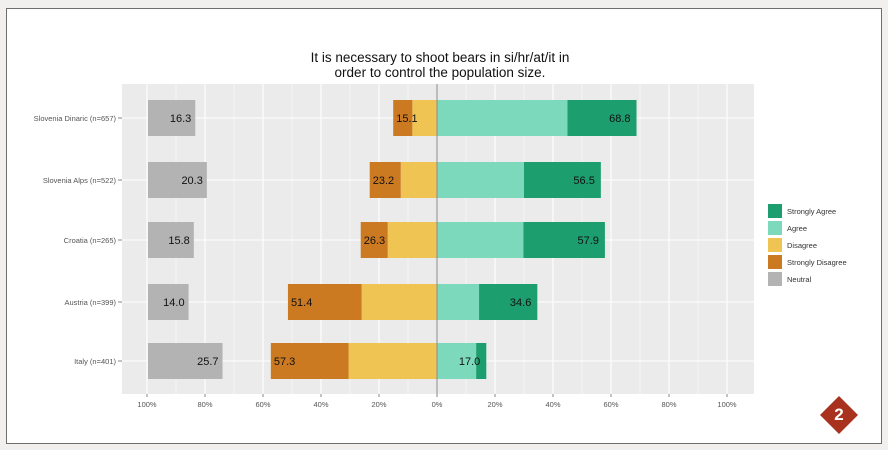 Image resolution: width=888 pixels, height=450 pixels. Describe the element at coordinates (520, 303) in the screenshot. I see `agree-total-label: 34.6` at that location.